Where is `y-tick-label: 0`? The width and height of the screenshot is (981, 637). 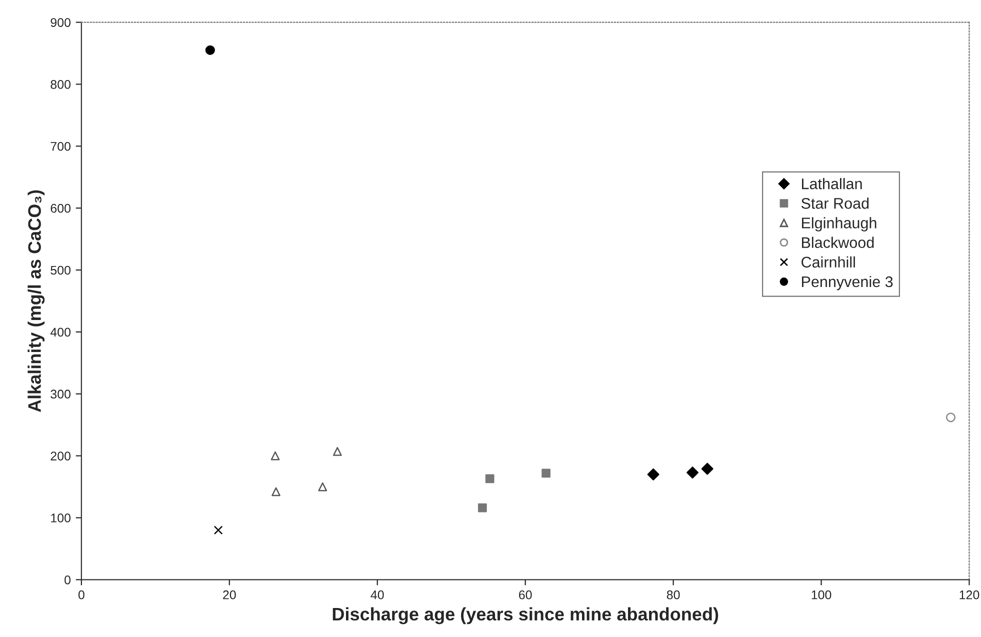 y-tick-label: 0 is located at coordinates (67, 579).